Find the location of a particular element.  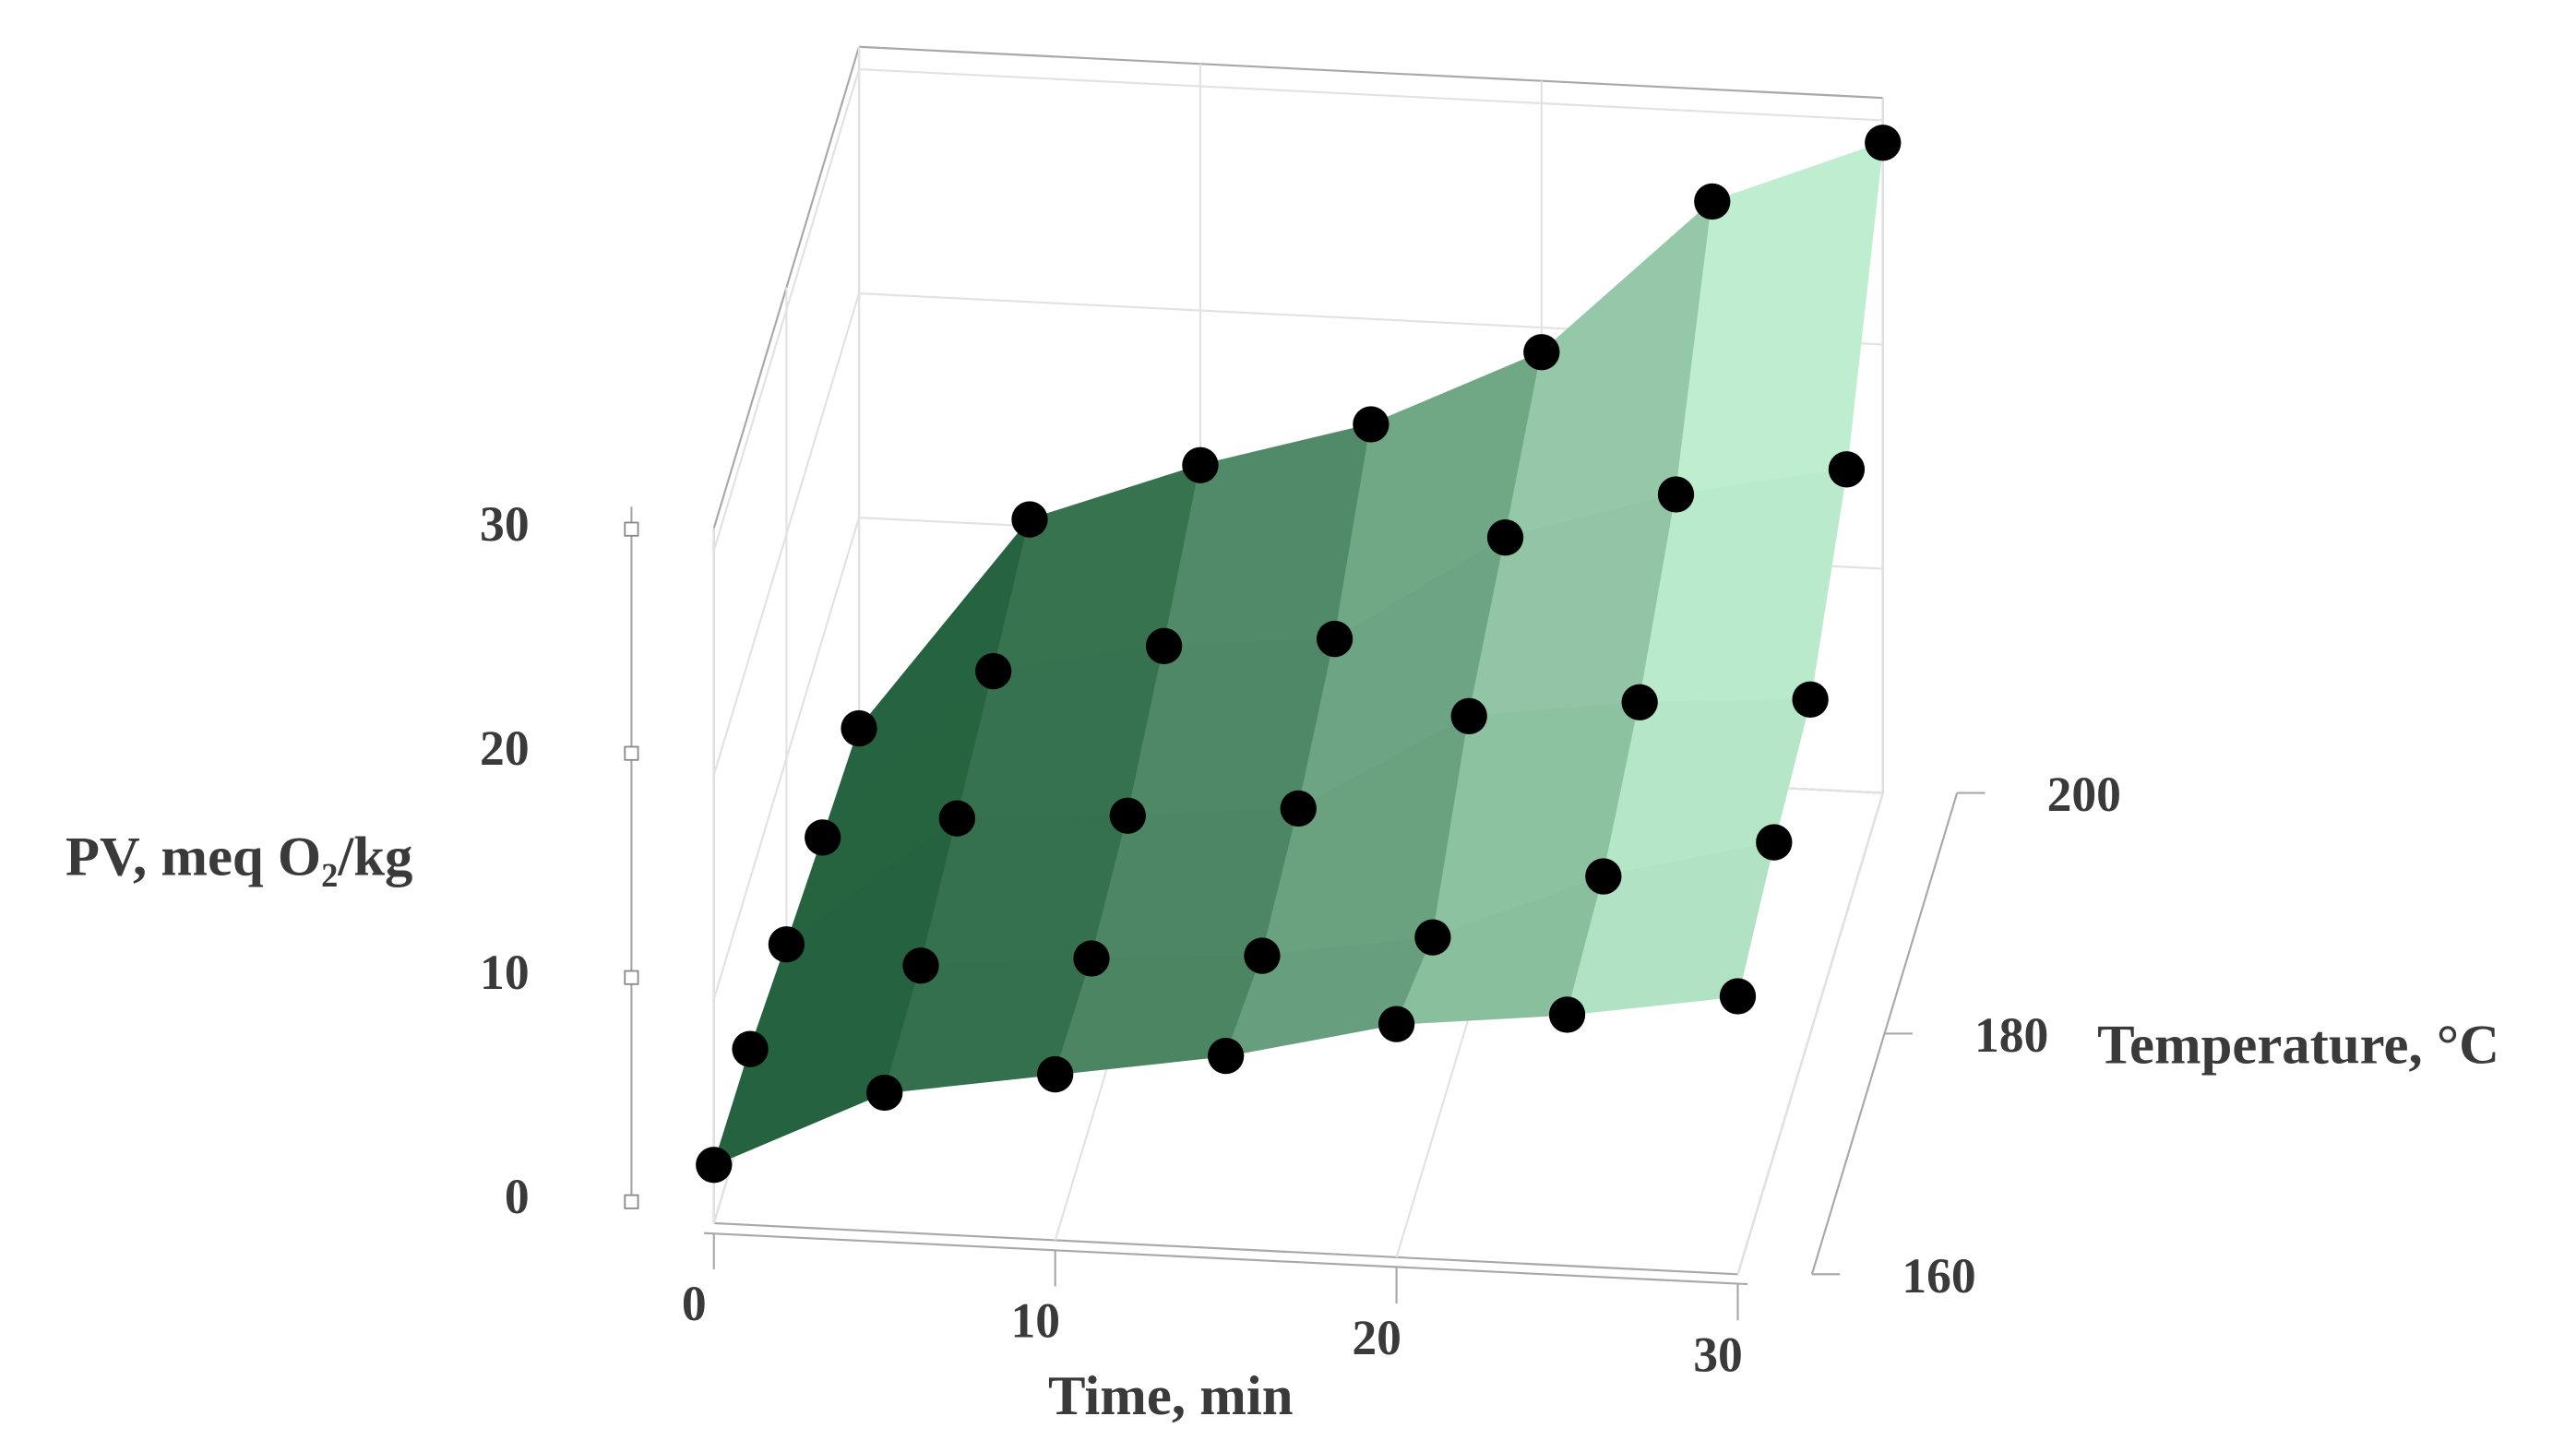

y-axis-title: Temperature, °C is located at coordinates (2298, 1045).